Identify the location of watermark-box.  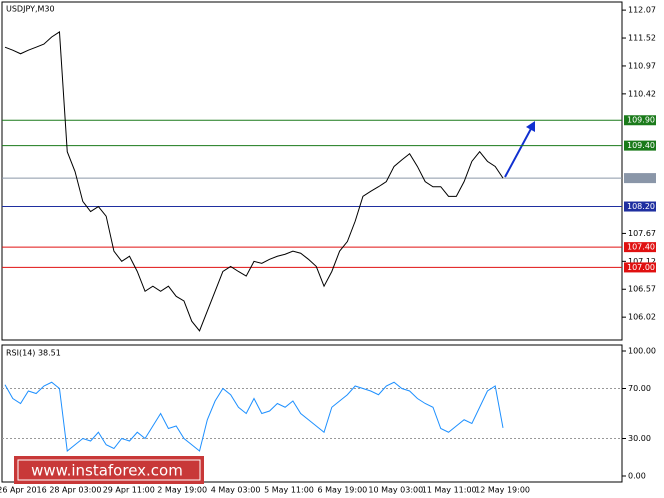
(109, 470).